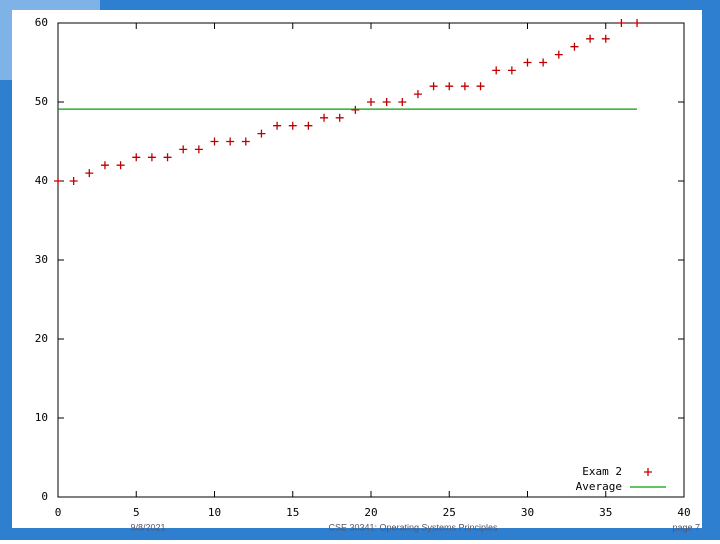  What do you see at coordinates (292, 512) in the screenshot?
I see `x-tick-label: 15` at bounding box center [292, 512].